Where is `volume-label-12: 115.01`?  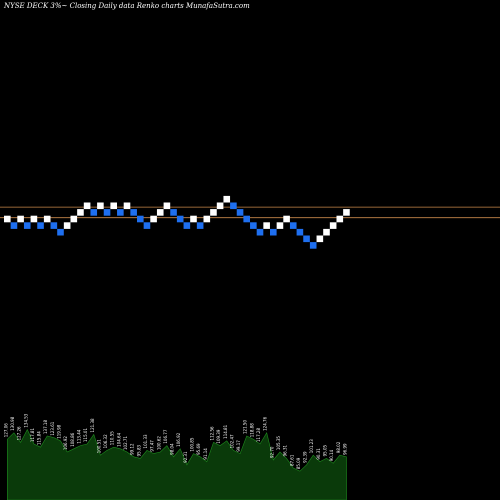
volume-label-12: 115.01 is located at coordinates (85, 435).